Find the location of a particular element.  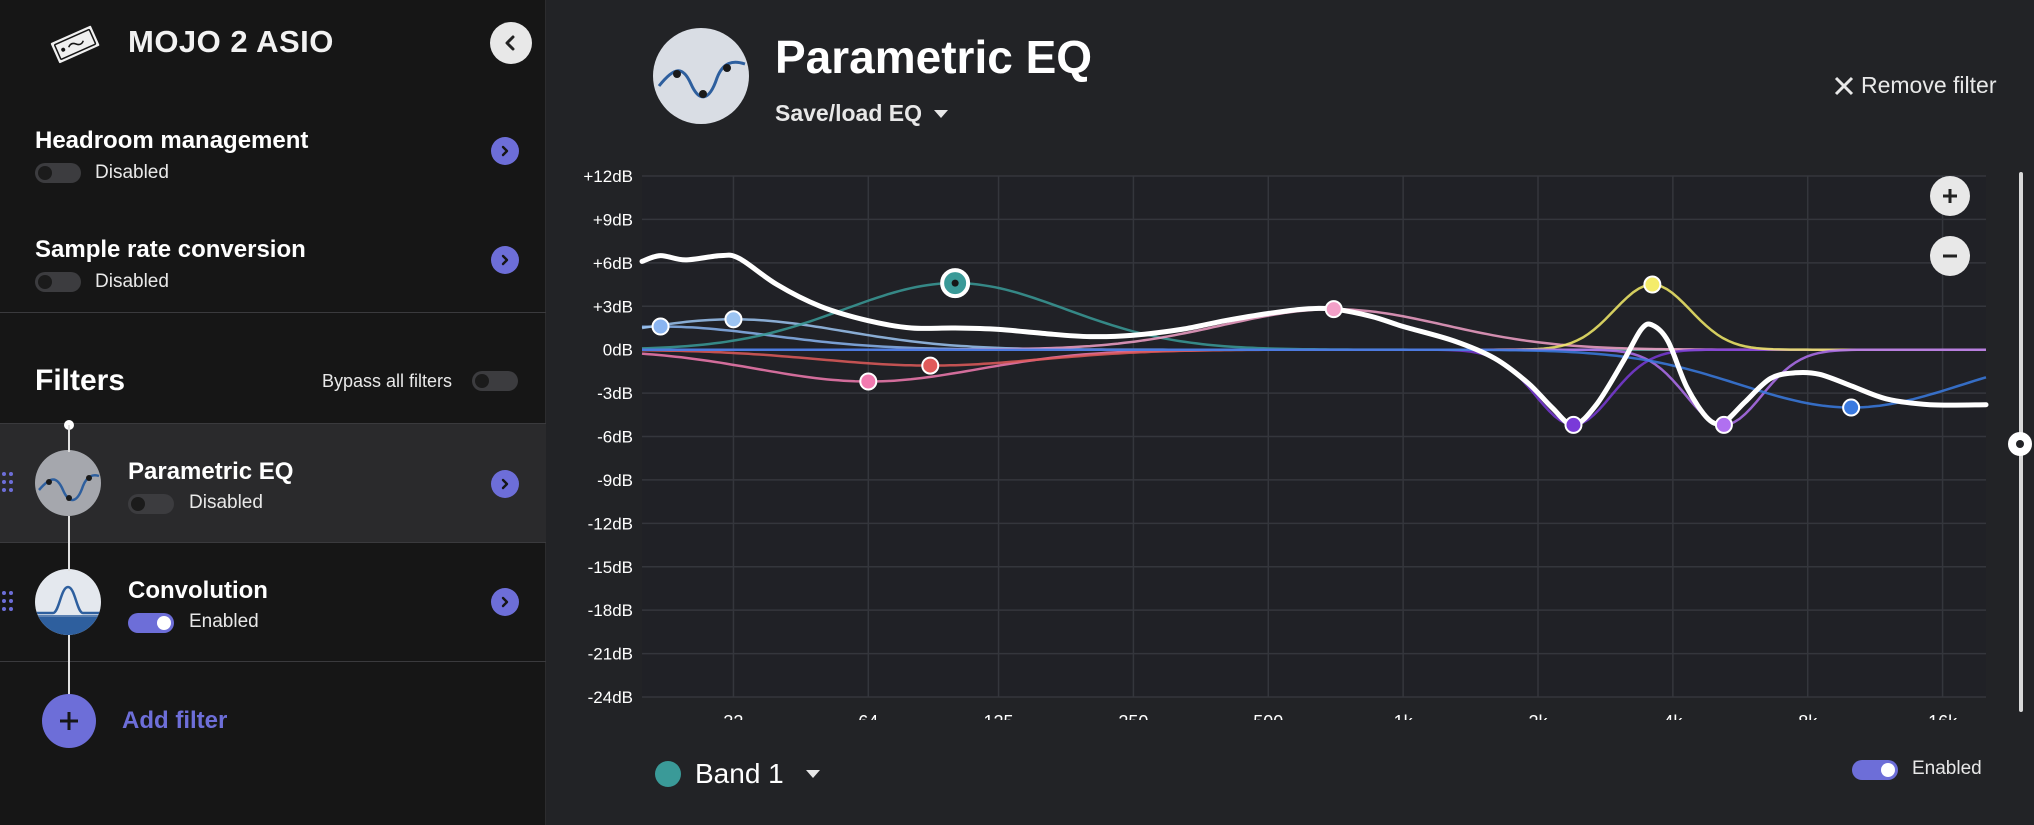

band-handles is located at coordinates (1256, 351).